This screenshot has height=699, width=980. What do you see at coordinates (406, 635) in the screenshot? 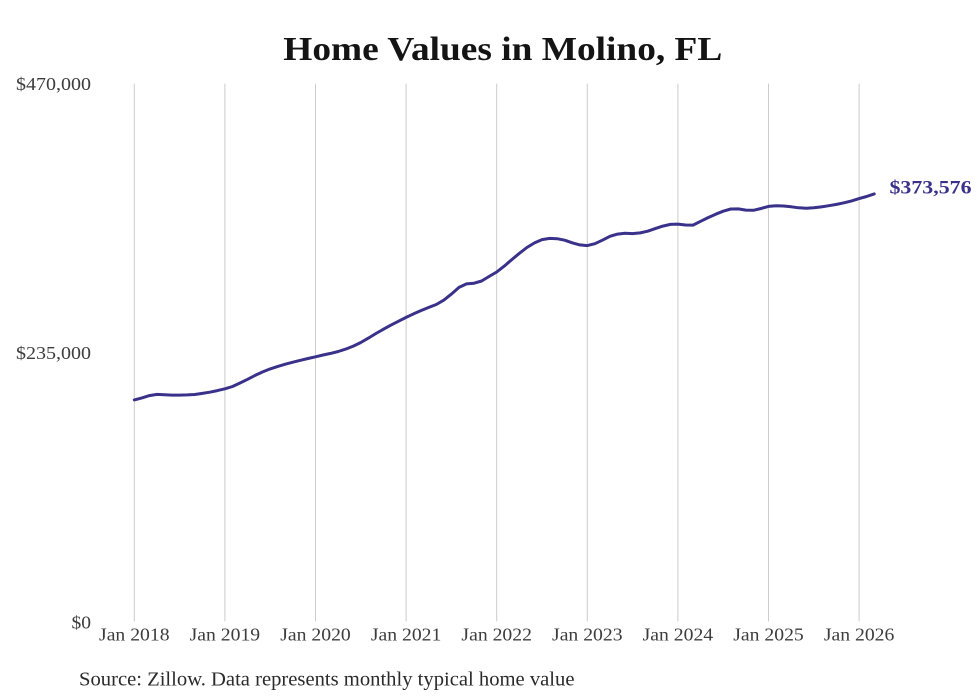
I see `svg-text: Jan 2021` at bounding box center [406, 635].